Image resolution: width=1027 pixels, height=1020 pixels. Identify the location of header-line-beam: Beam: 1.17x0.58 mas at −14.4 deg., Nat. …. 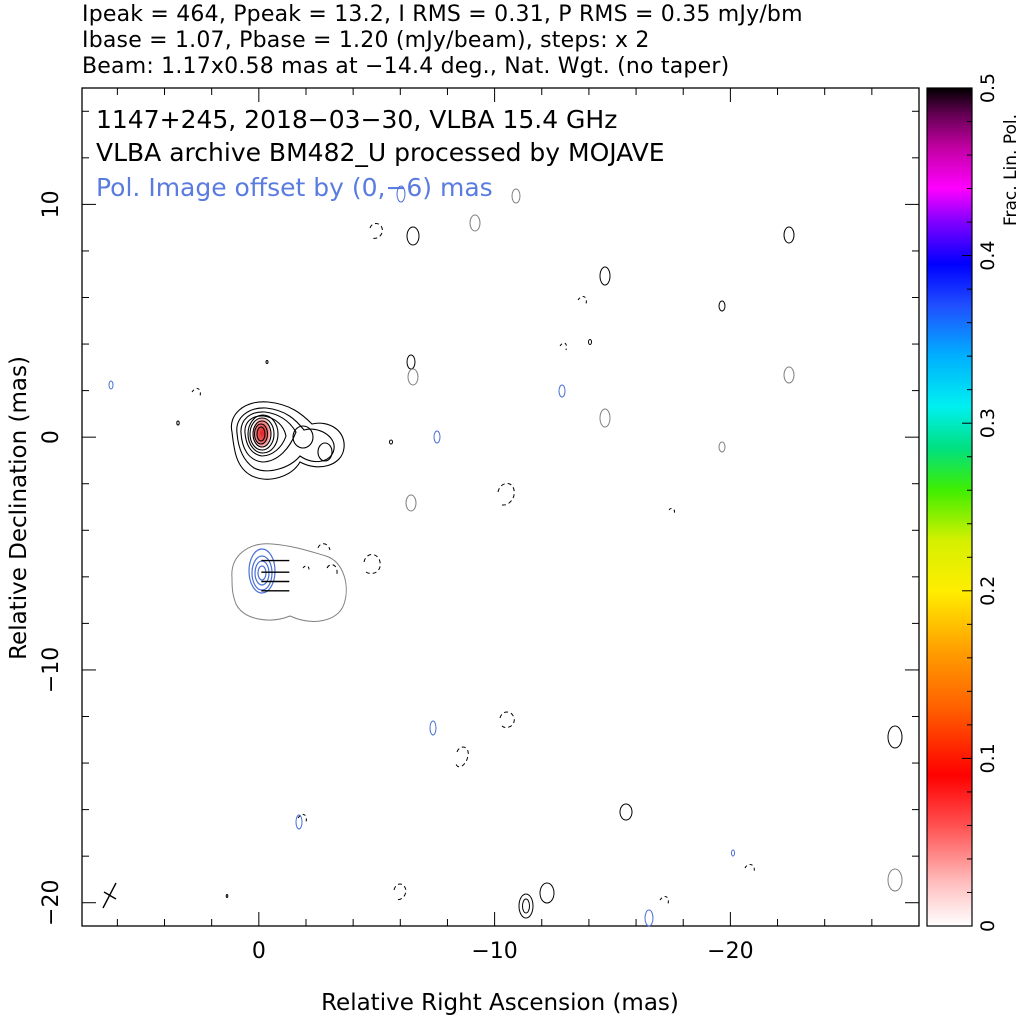
(406, 66).